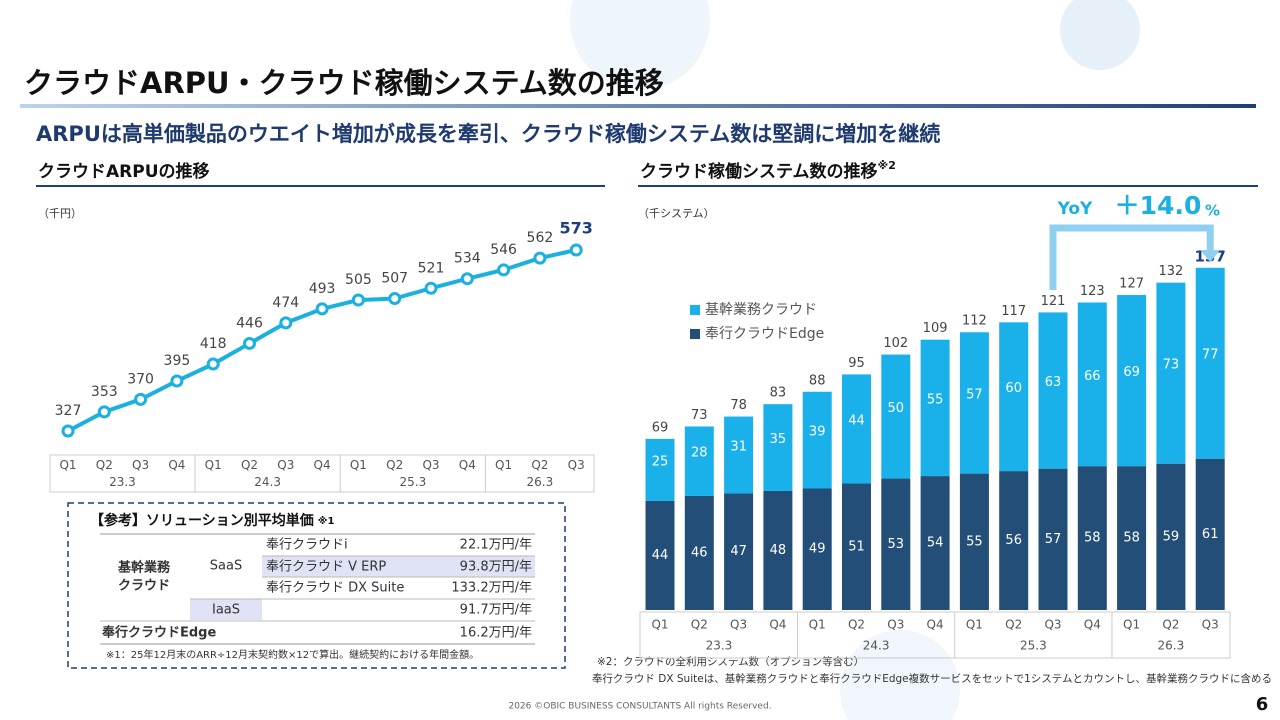  I want to click on cell: 奉行クラウドEdge, so click(158, 633).